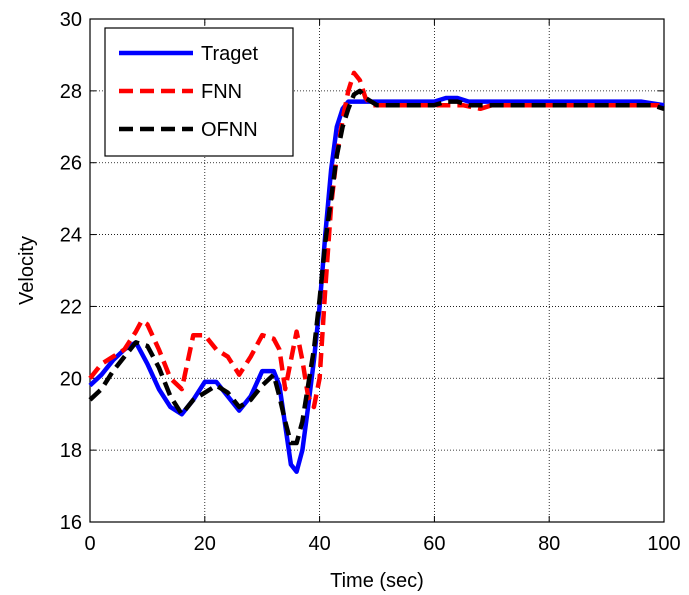 The width and height of the screenshot is (689, 595). I want to click on x-tick-label: 0, so click(89, 544).